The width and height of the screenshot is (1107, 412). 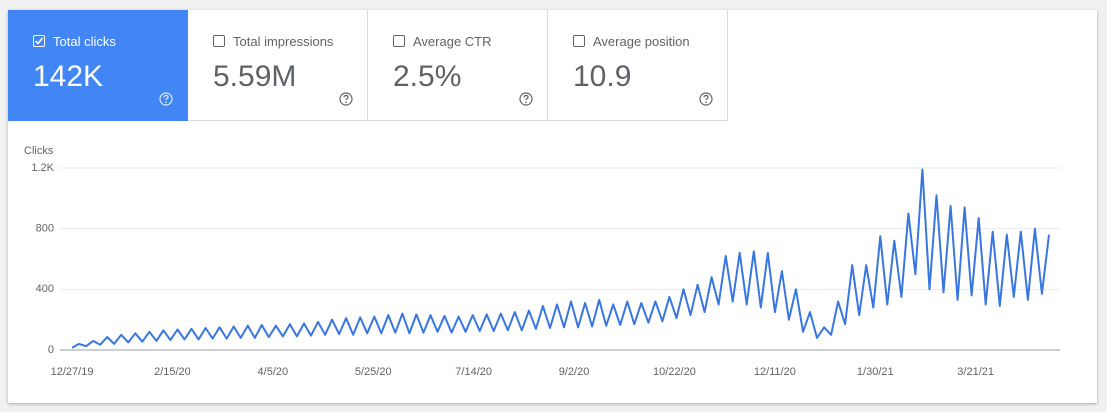 What do you see at coordinates (39, 151) in the screenshot?
I see `y-axis-title: Clicks` at bounding box center [39, 151].